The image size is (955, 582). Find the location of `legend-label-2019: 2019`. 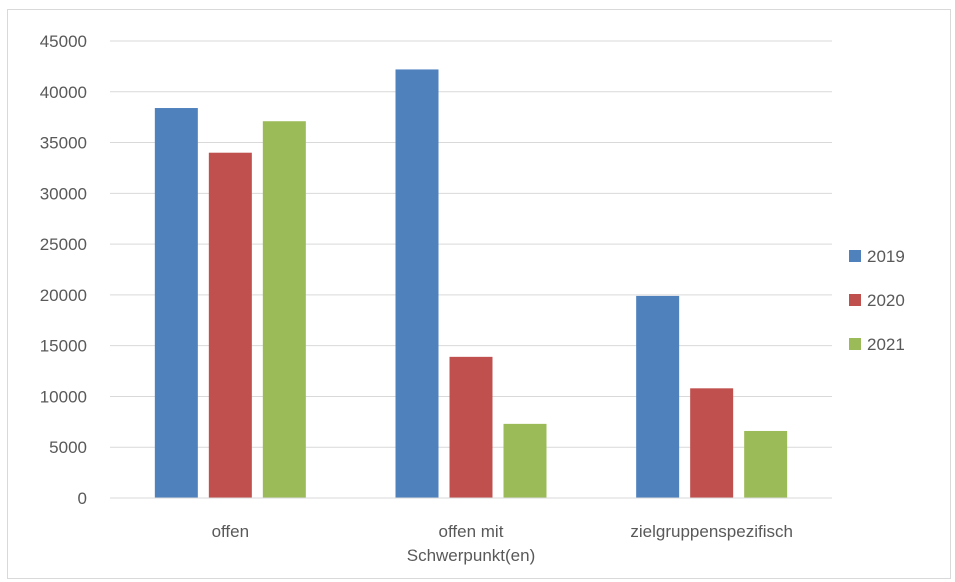

legend-label-2019: 2019 is located at coordinates (886, 256).